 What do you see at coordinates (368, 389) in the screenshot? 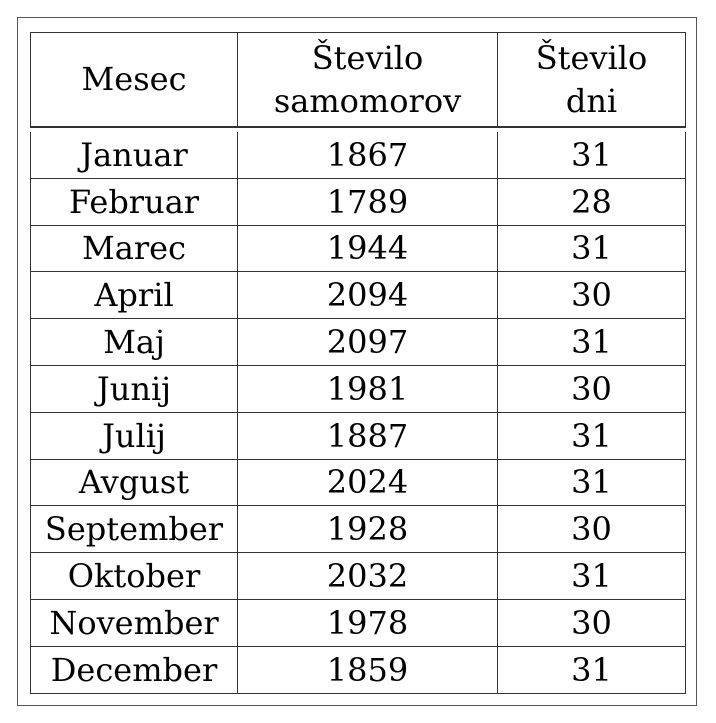
I see `cell-suicides: 1981` at bounding box center [368, 389].